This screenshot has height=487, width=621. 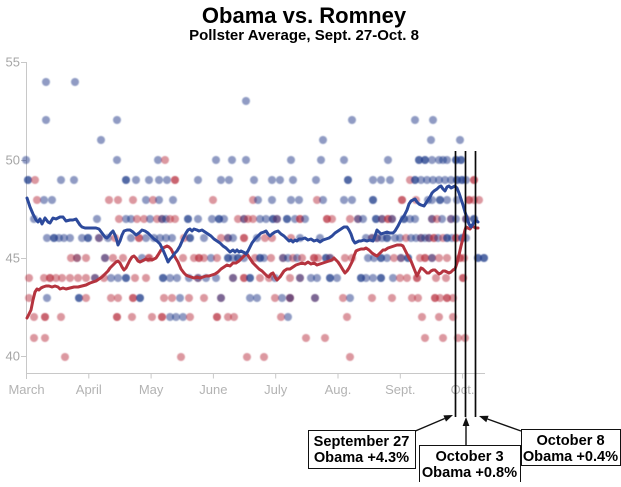 I want to click on svg-text: April, so click(x=89, y=389).